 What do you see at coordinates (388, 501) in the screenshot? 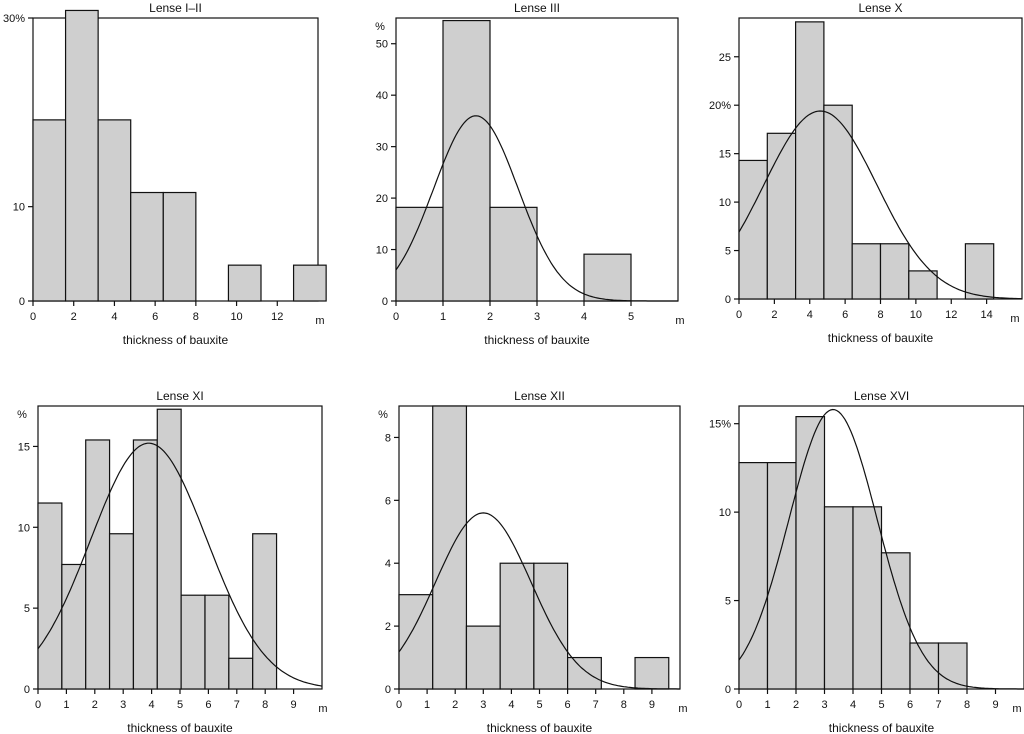
I see `y-tick-label: 6` at bounding box center [388, 501].